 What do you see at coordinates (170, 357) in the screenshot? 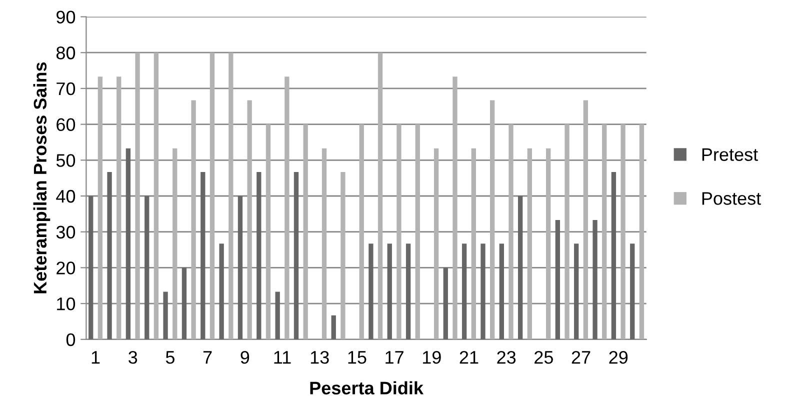
I see `x-tick-label: 5` at bounding box center [170, 357].